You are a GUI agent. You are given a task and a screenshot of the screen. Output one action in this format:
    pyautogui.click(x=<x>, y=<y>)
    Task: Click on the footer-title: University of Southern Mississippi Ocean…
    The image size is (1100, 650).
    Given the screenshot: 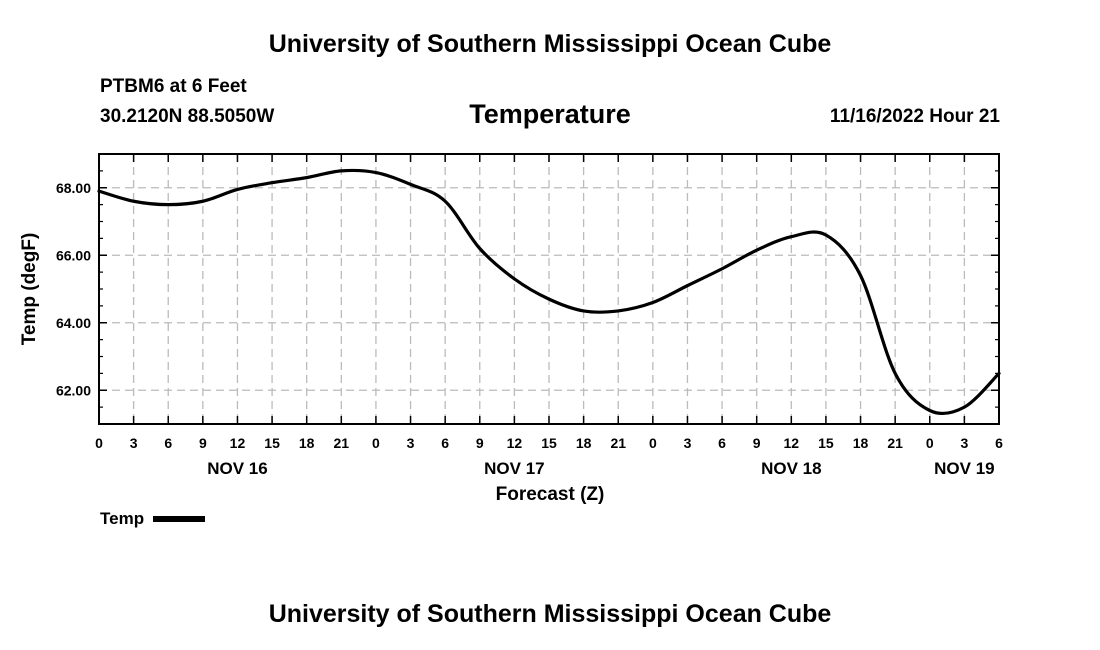 What is the action you would take?
    pyautogui.click(x=550, y=614)
    